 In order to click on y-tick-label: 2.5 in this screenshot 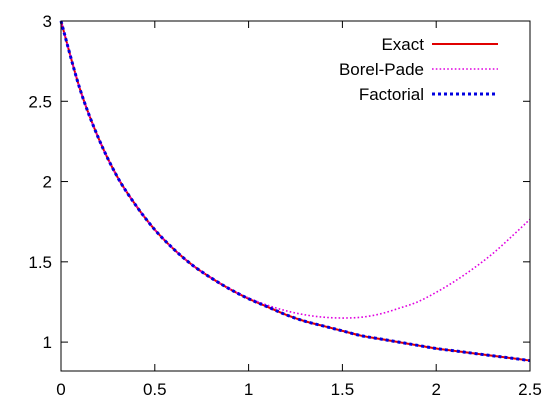, I will do `click(40, 101)`.